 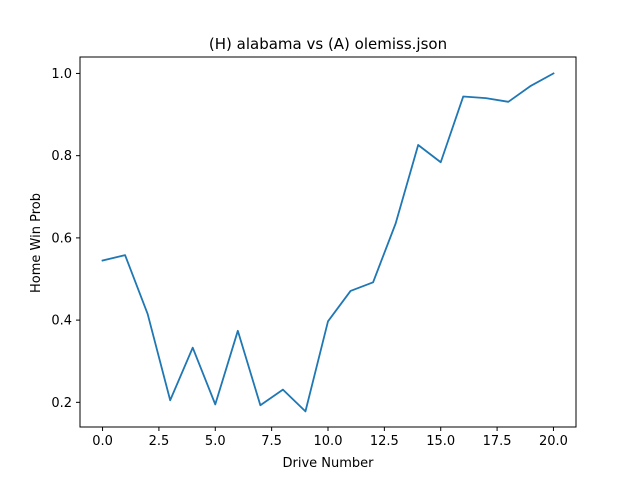 I want to click on x-tick-label: 0.0, so click(x=102, y=441).